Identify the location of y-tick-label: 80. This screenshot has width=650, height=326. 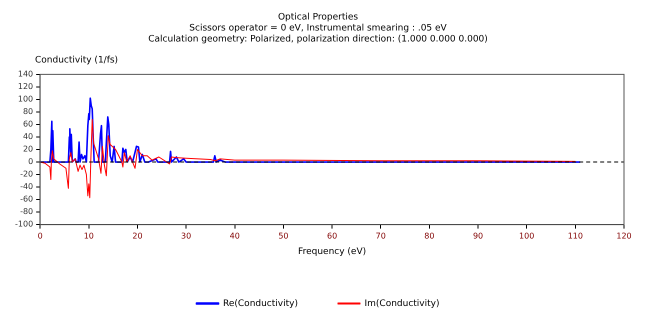
(28, 111).